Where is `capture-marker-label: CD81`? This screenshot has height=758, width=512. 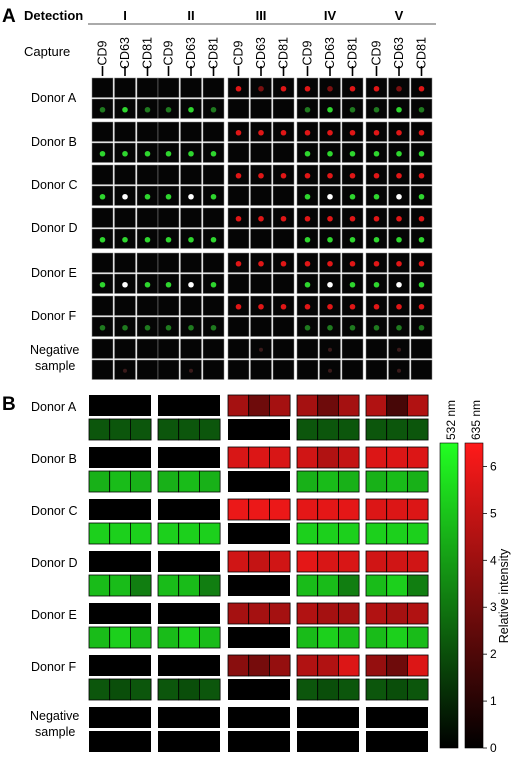 capture-marker-label: CD81 is located at coordinates (214, 53).